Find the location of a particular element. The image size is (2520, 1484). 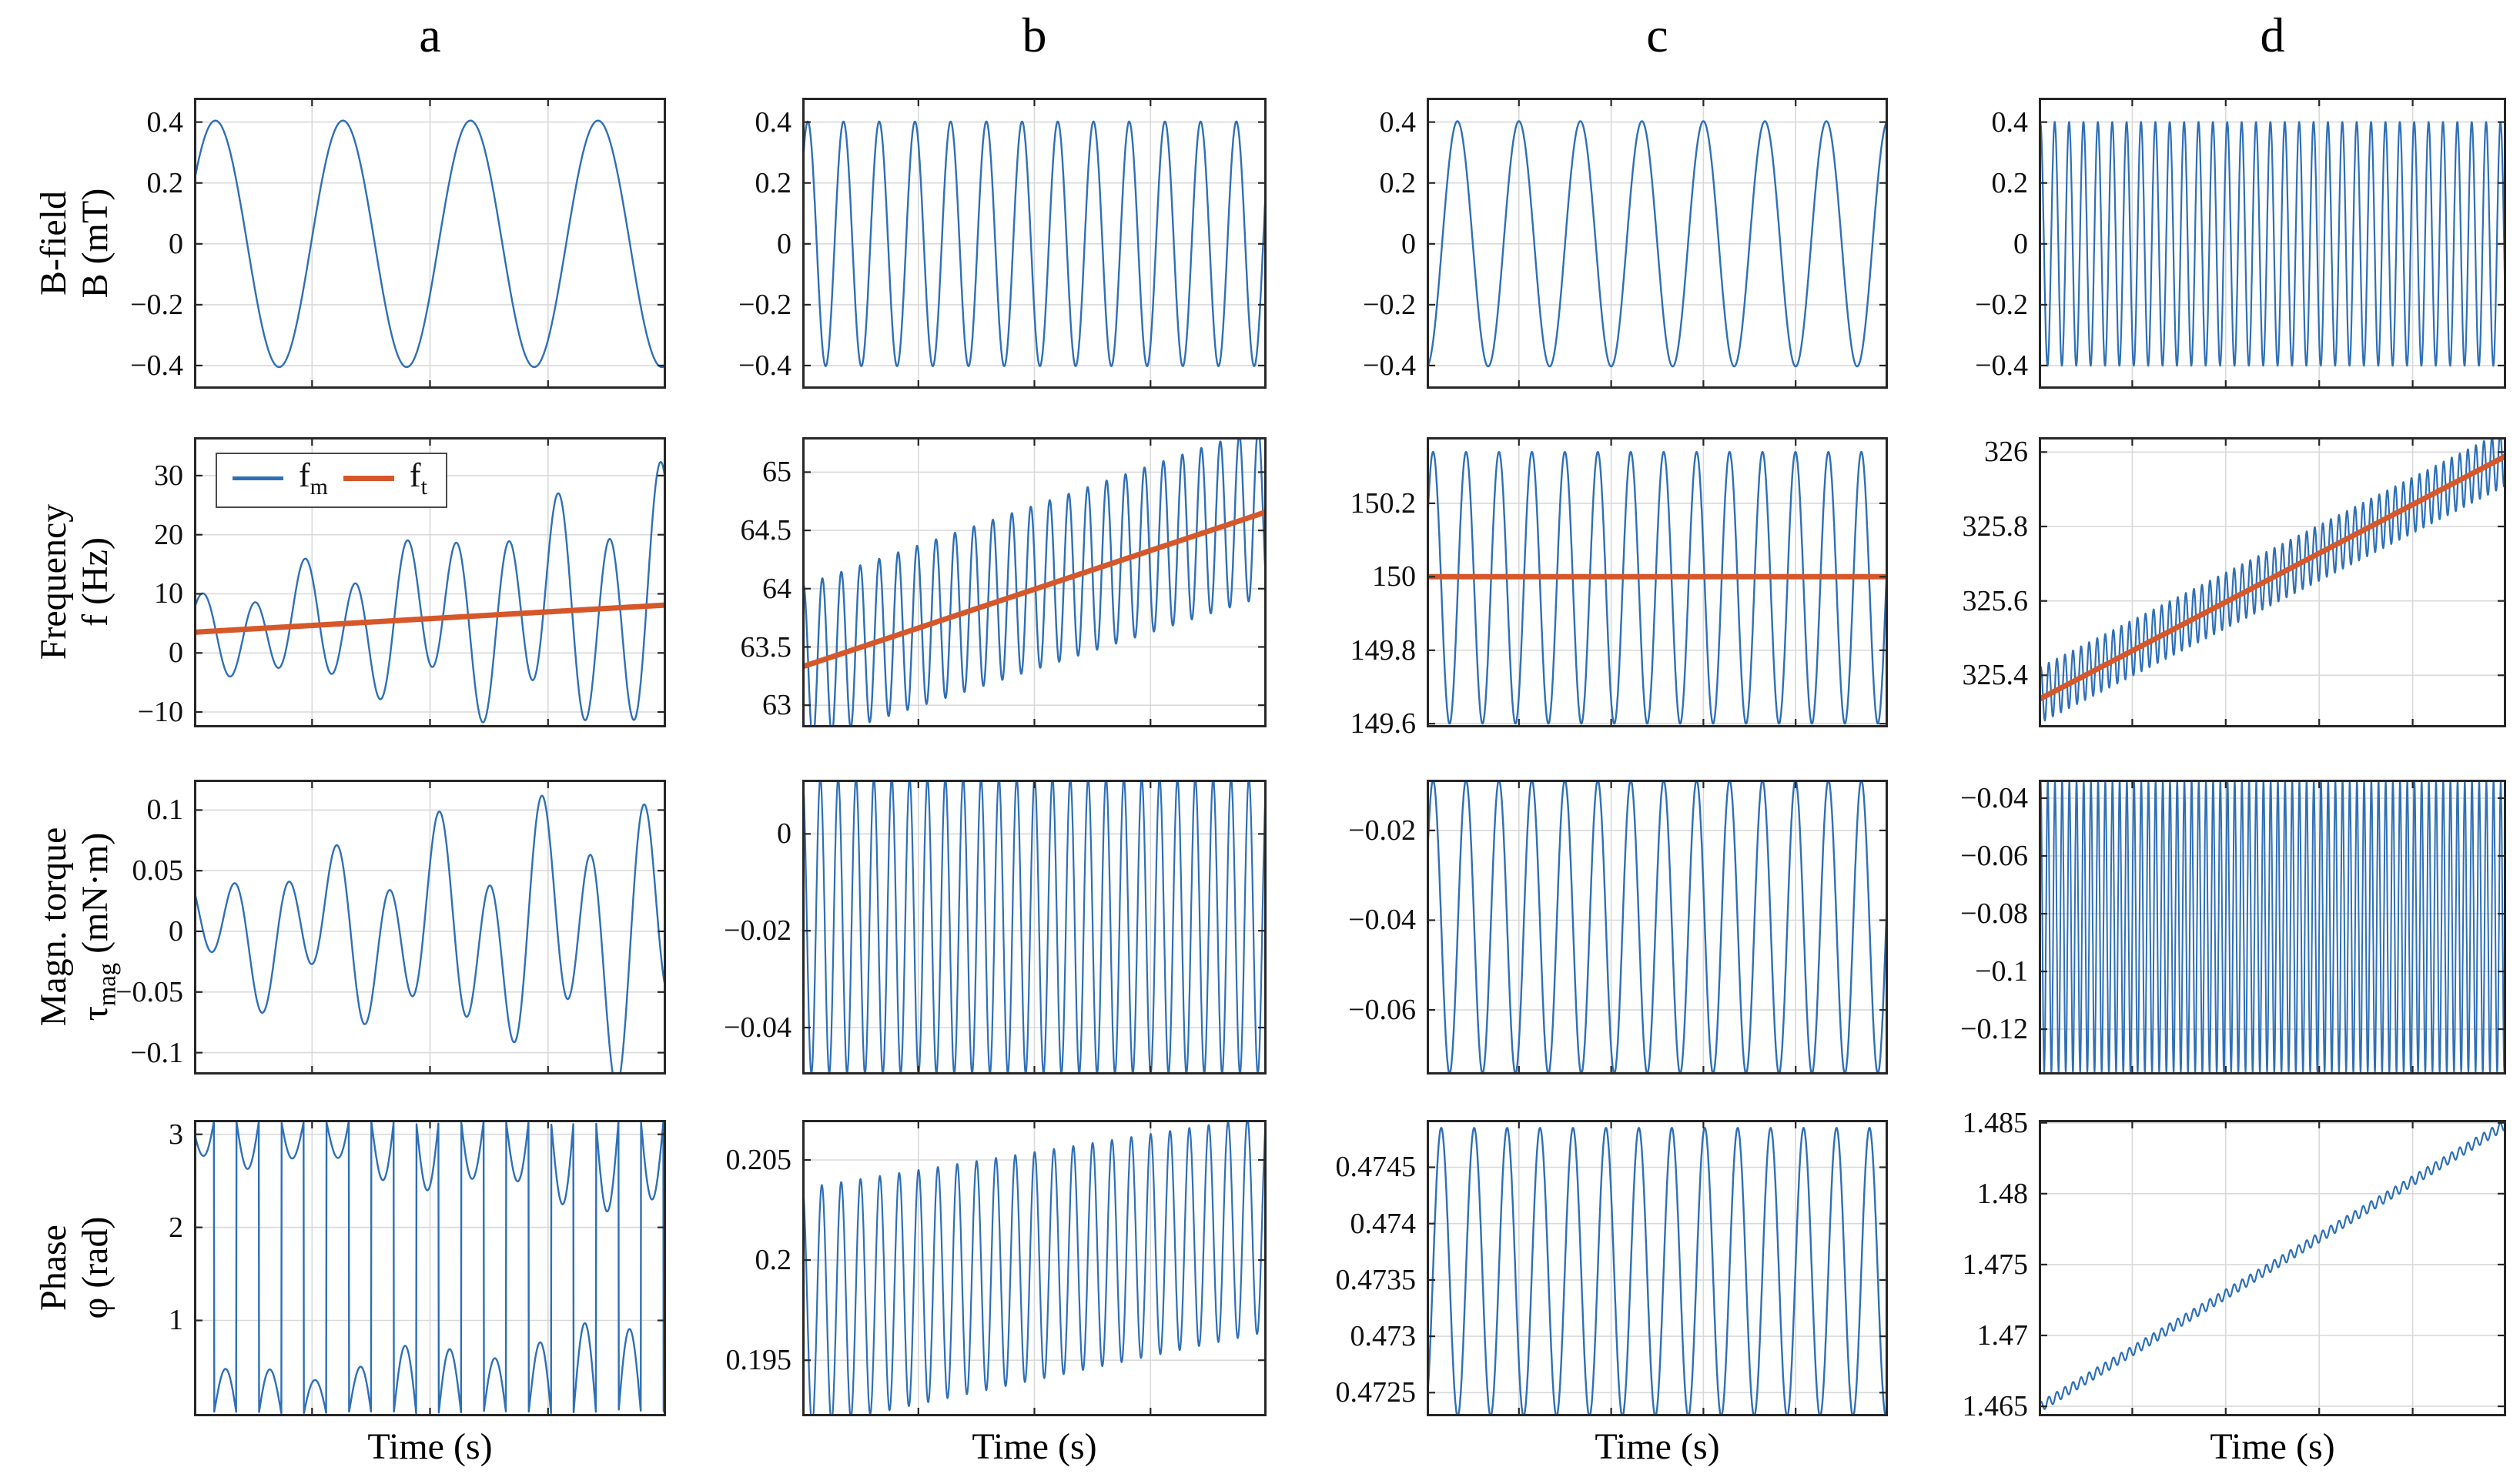

legend: fm ft is located at coordinates (331, 481).